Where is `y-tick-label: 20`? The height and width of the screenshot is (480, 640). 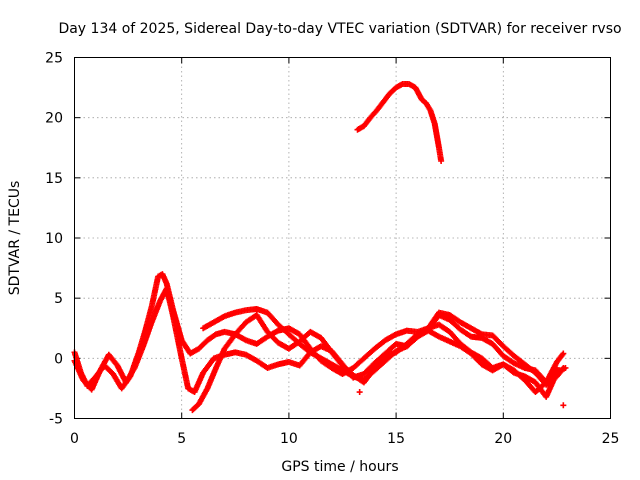
y-tick-label: 20 is located at coordinates (54, 119).